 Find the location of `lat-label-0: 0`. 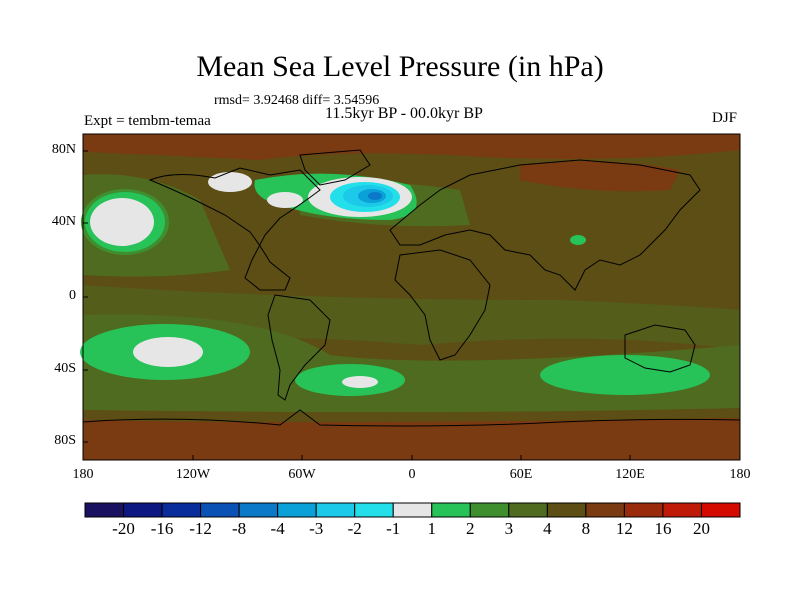

lat-label-0: 0 is located at coordinates (72, 295).